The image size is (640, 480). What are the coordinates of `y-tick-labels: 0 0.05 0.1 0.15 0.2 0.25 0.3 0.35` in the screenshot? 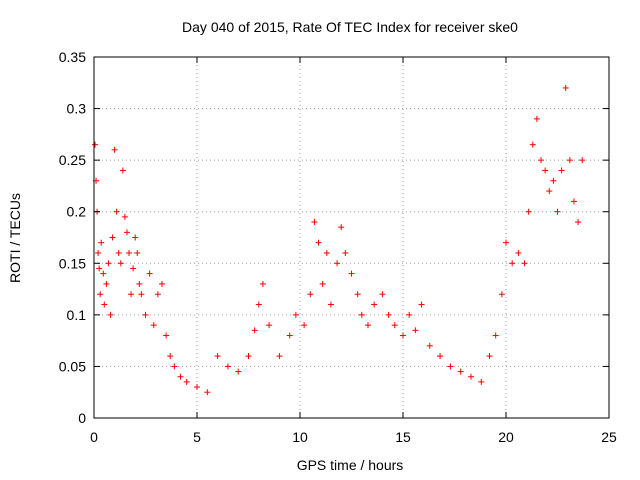 It's located at (72, 237).